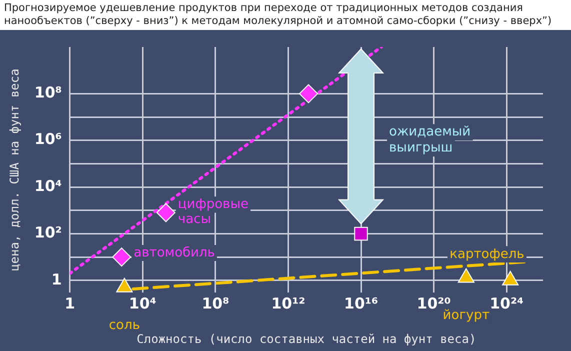 This screenshot has height=351, width=571. What do you see at coordinates (430, 140) in the screenshot?
I see `annotation: ожидаемый выигрыш` at bounding box center [430, 140].